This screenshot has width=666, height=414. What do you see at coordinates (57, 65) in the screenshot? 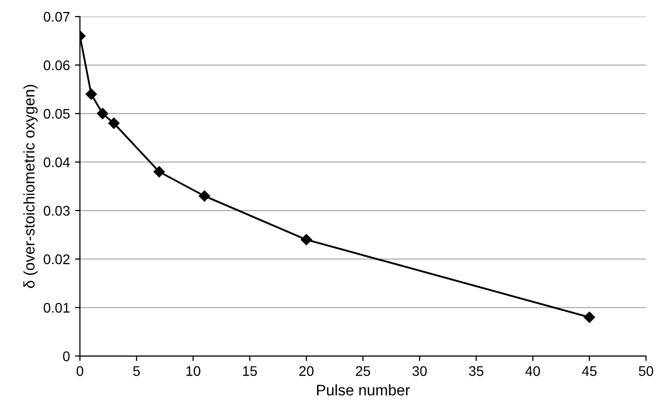
I see `y-tick-label: 0.06` at bounding box center [57, 65].